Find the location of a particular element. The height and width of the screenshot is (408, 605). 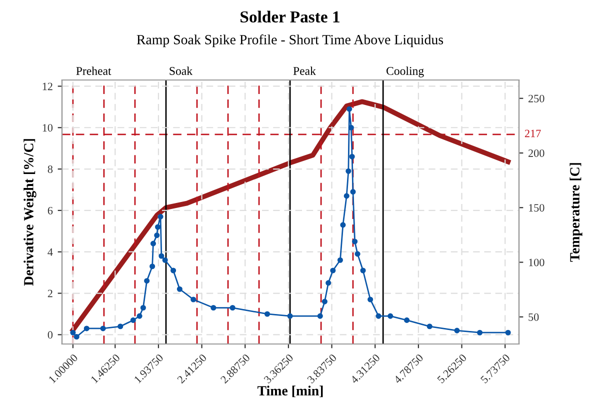

ref-line-label: Preheat is located at coordinates (94, 70).